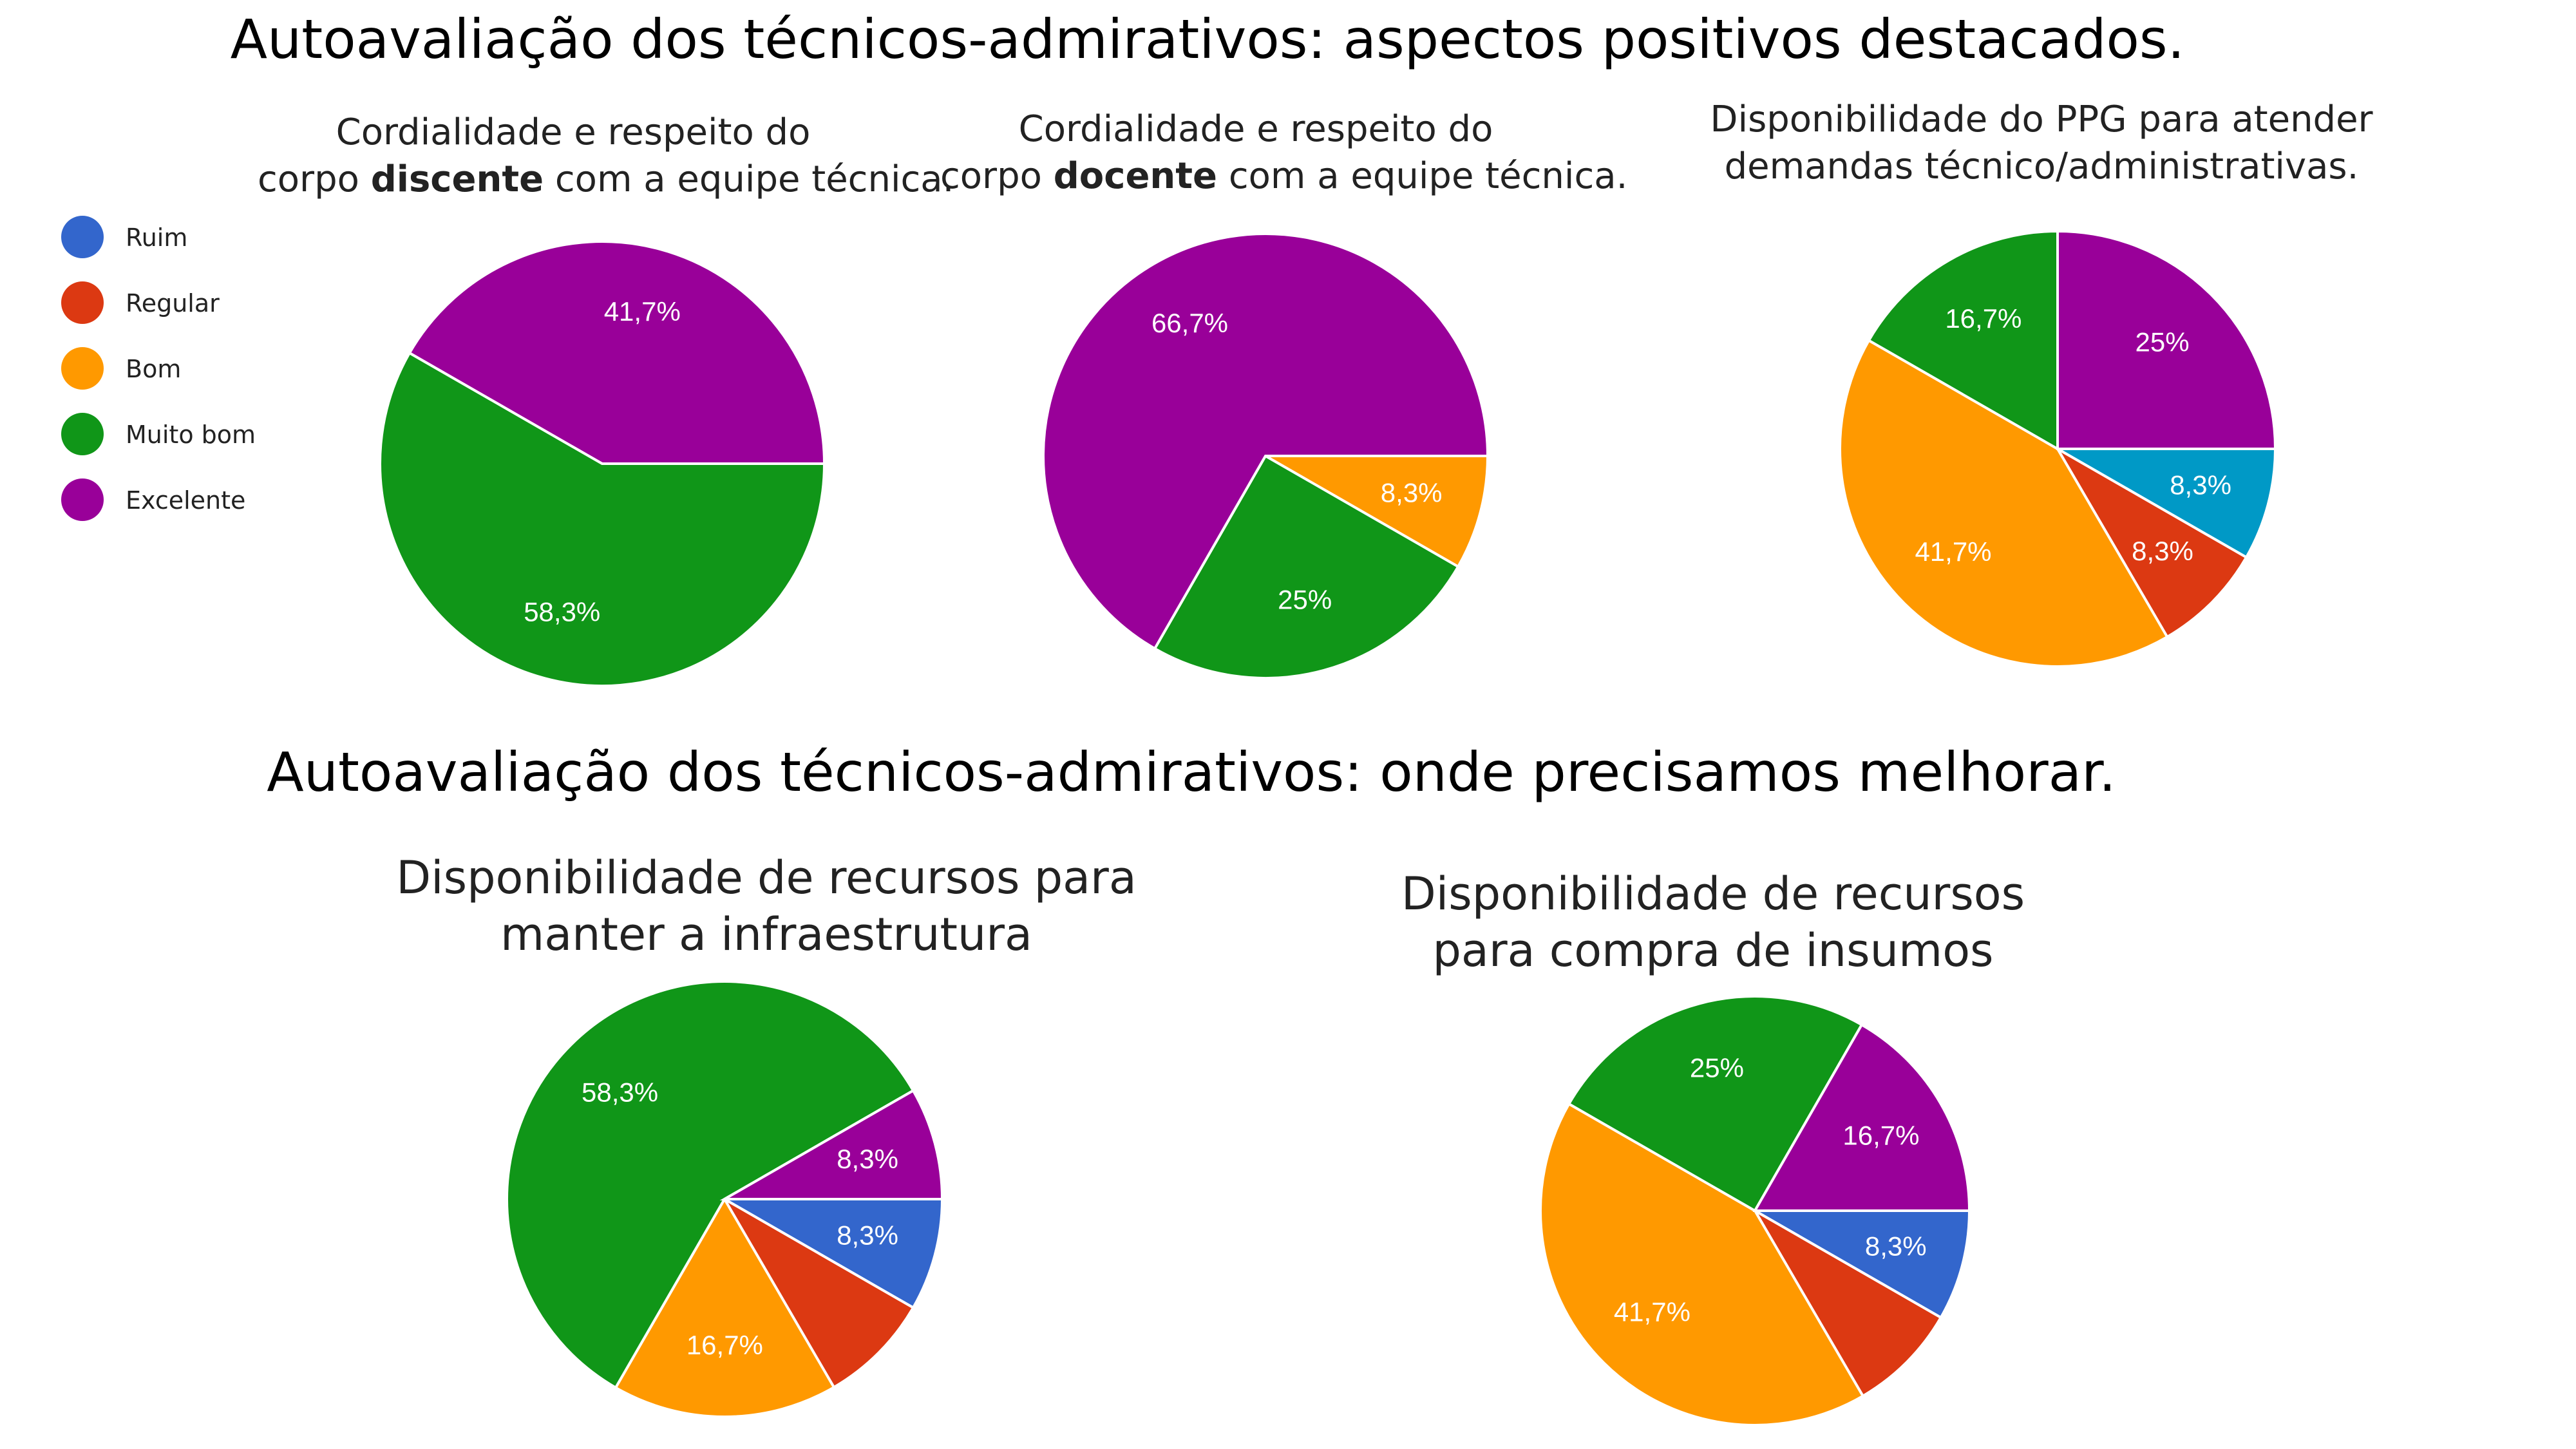 This screenshot has height=1449, width=2576. I want to click on chart-title-line: manter a infraestrutura, so click(766, 934).